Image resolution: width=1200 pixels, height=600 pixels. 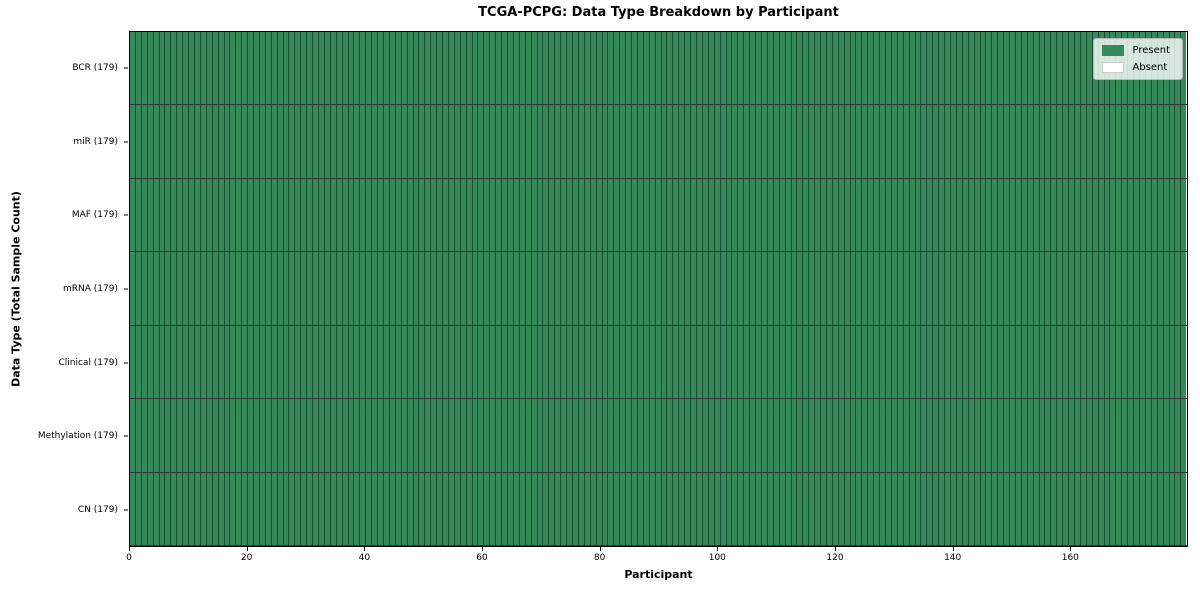 What do you see at coordinates (658, 509) in the screenshot?
I see `heatmap-row` at bounding box center [658, 509].